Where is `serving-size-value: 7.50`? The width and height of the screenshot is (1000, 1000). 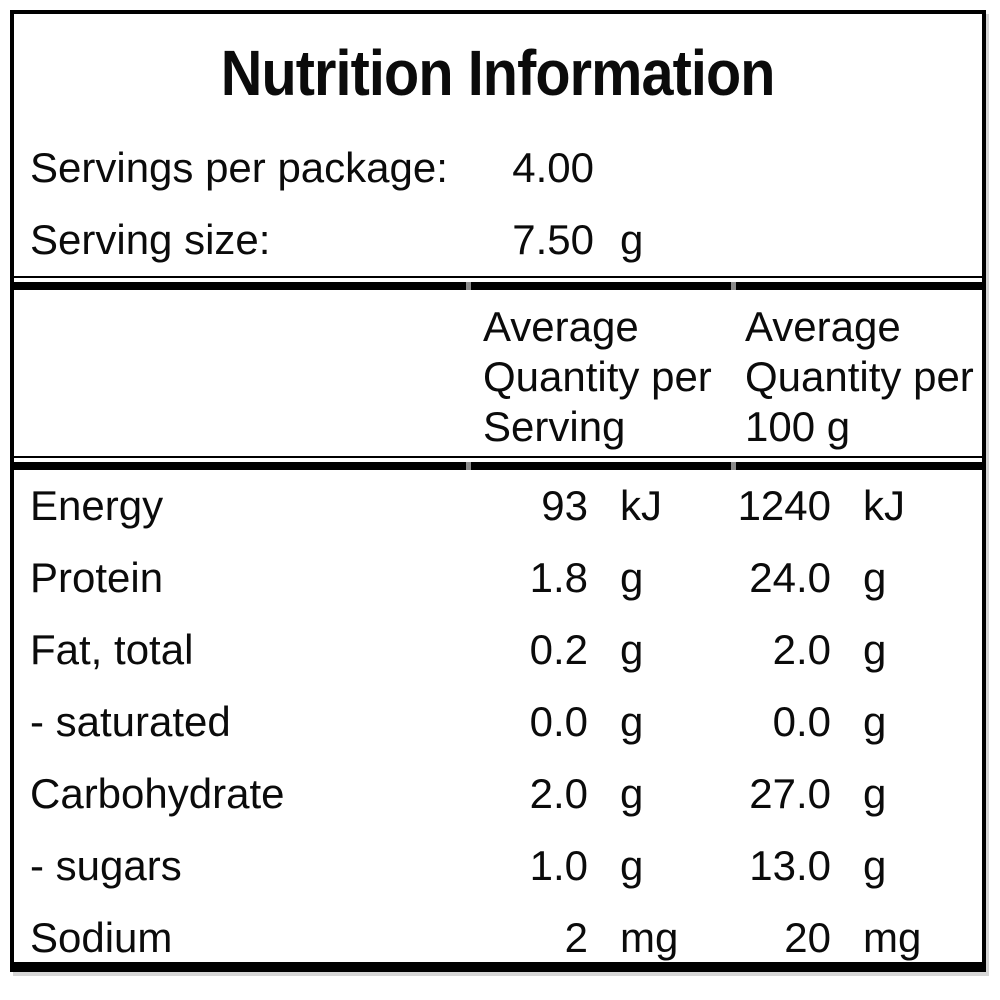
serving-size-value: 7.50 is located at coordinates (553, 239).